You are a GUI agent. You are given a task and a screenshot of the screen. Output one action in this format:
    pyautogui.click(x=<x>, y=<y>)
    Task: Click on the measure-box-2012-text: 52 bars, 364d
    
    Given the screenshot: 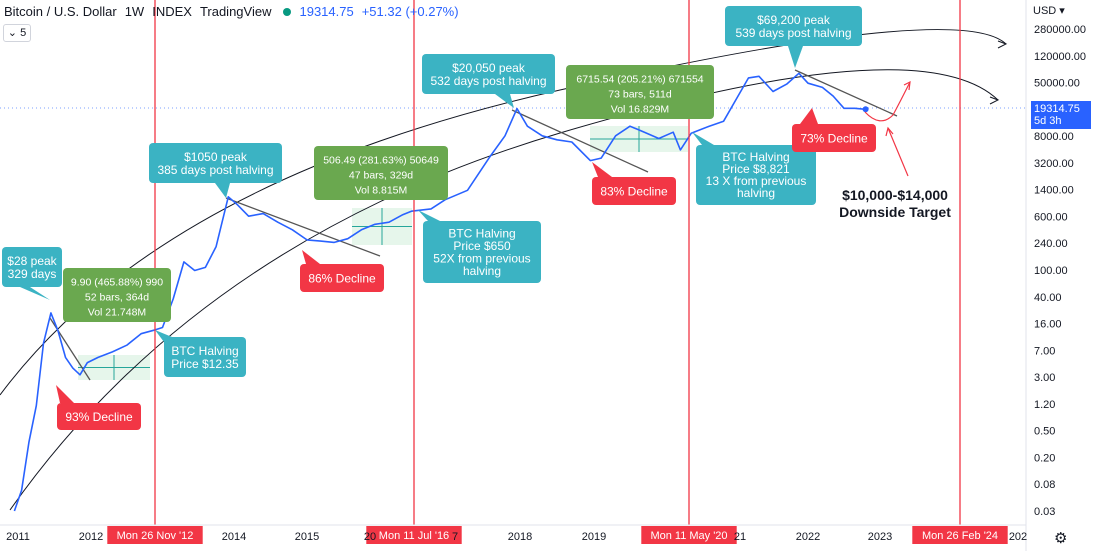 What is the action you would take?
    pyautogui.click(x=117, y=298)
    